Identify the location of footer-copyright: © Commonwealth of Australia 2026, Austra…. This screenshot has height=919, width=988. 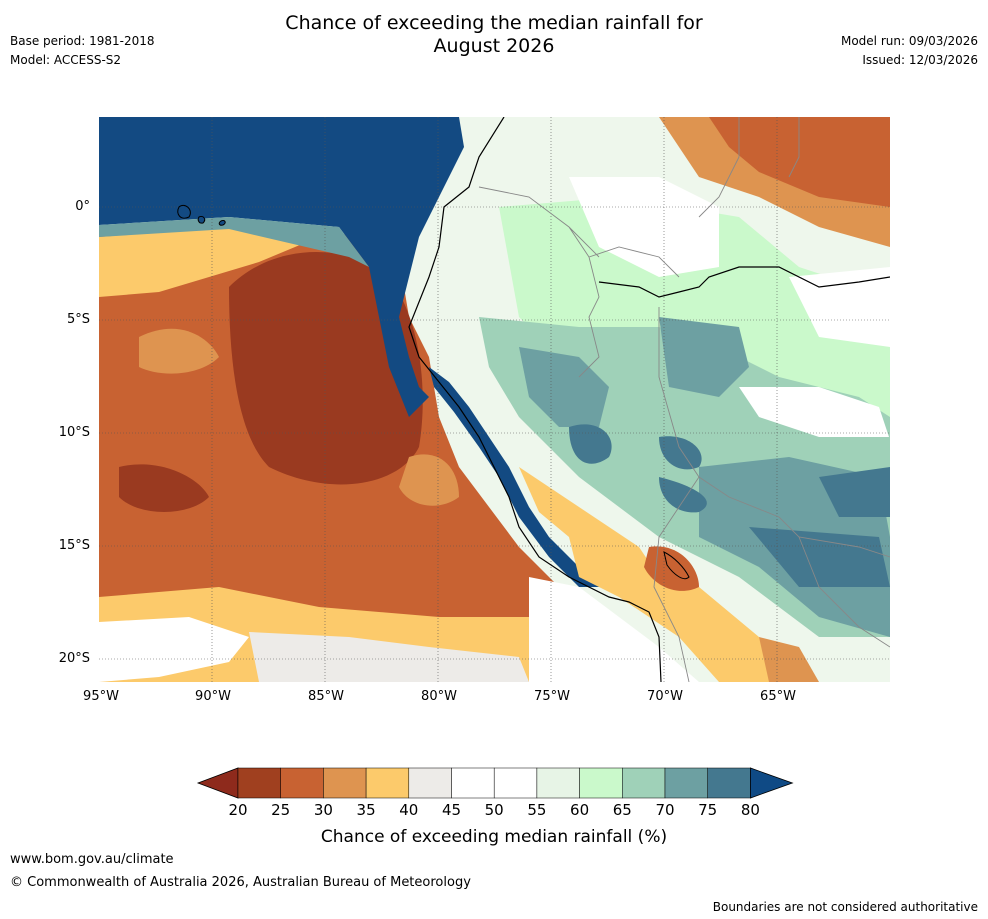
(240, 882).